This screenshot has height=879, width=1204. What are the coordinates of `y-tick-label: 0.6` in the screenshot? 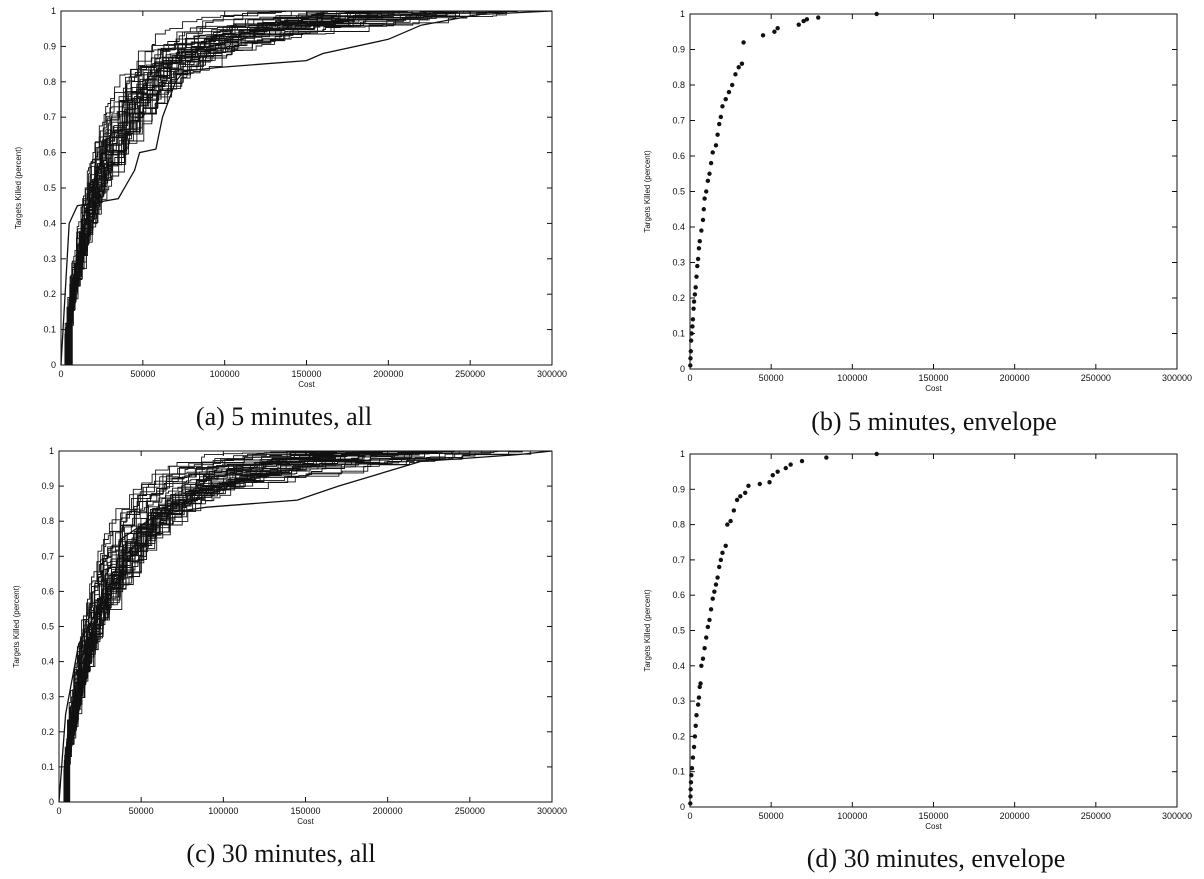 It's located at (678, 156).